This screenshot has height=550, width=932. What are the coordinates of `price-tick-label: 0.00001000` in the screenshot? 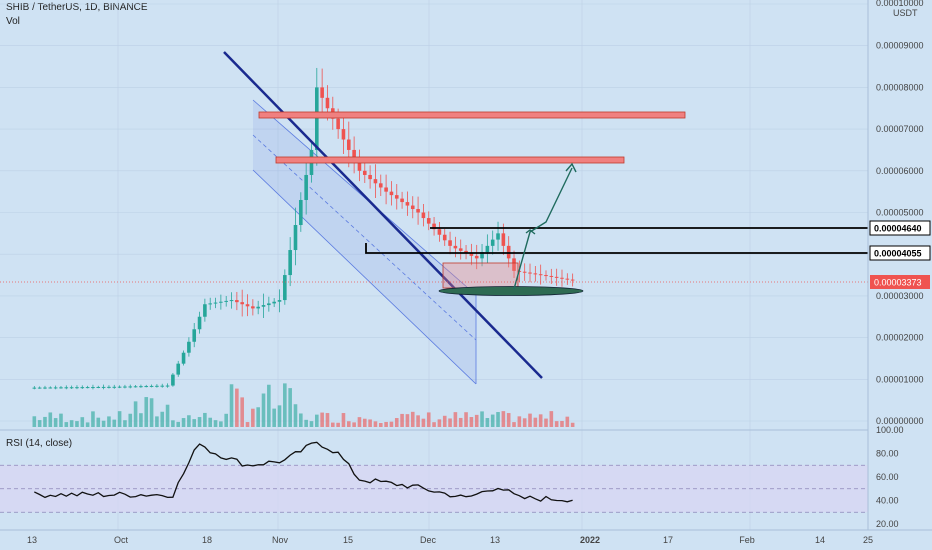 It's located at (900, 379).